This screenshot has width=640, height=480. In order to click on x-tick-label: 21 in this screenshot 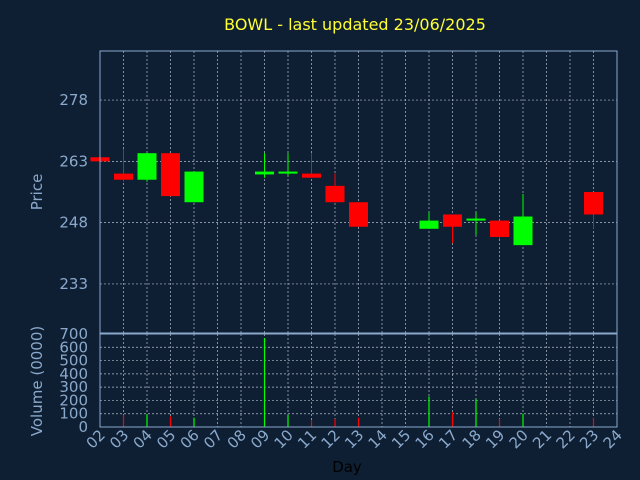, I will do `click(542, 439)`.